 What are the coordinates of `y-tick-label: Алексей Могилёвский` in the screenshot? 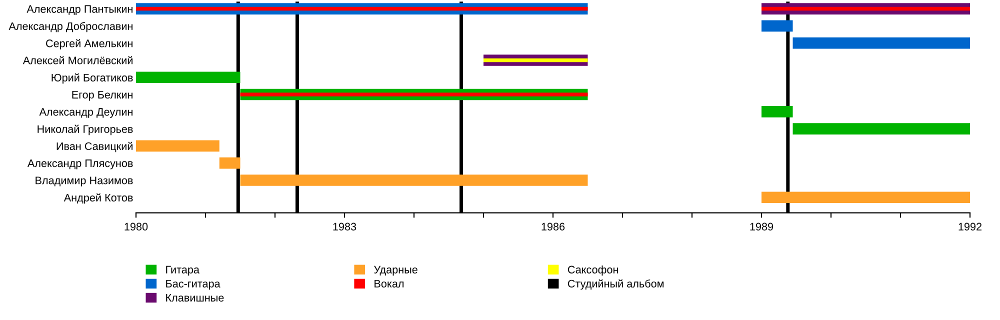 It's located at (77, 60).